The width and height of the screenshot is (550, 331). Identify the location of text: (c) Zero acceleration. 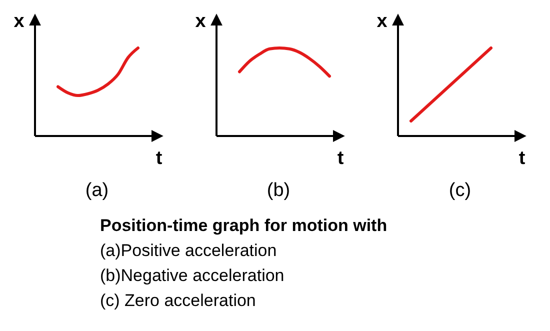
(178, 300).